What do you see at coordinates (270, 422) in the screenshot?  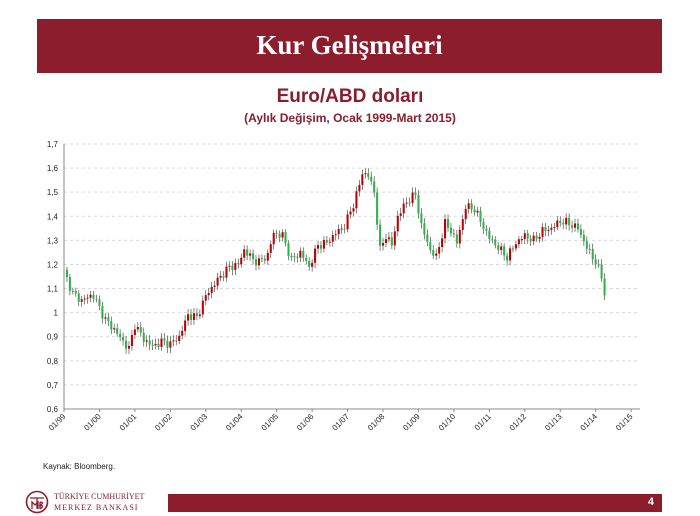 I see `x-tick-label: 01/05` at bounding box center [270, 422].